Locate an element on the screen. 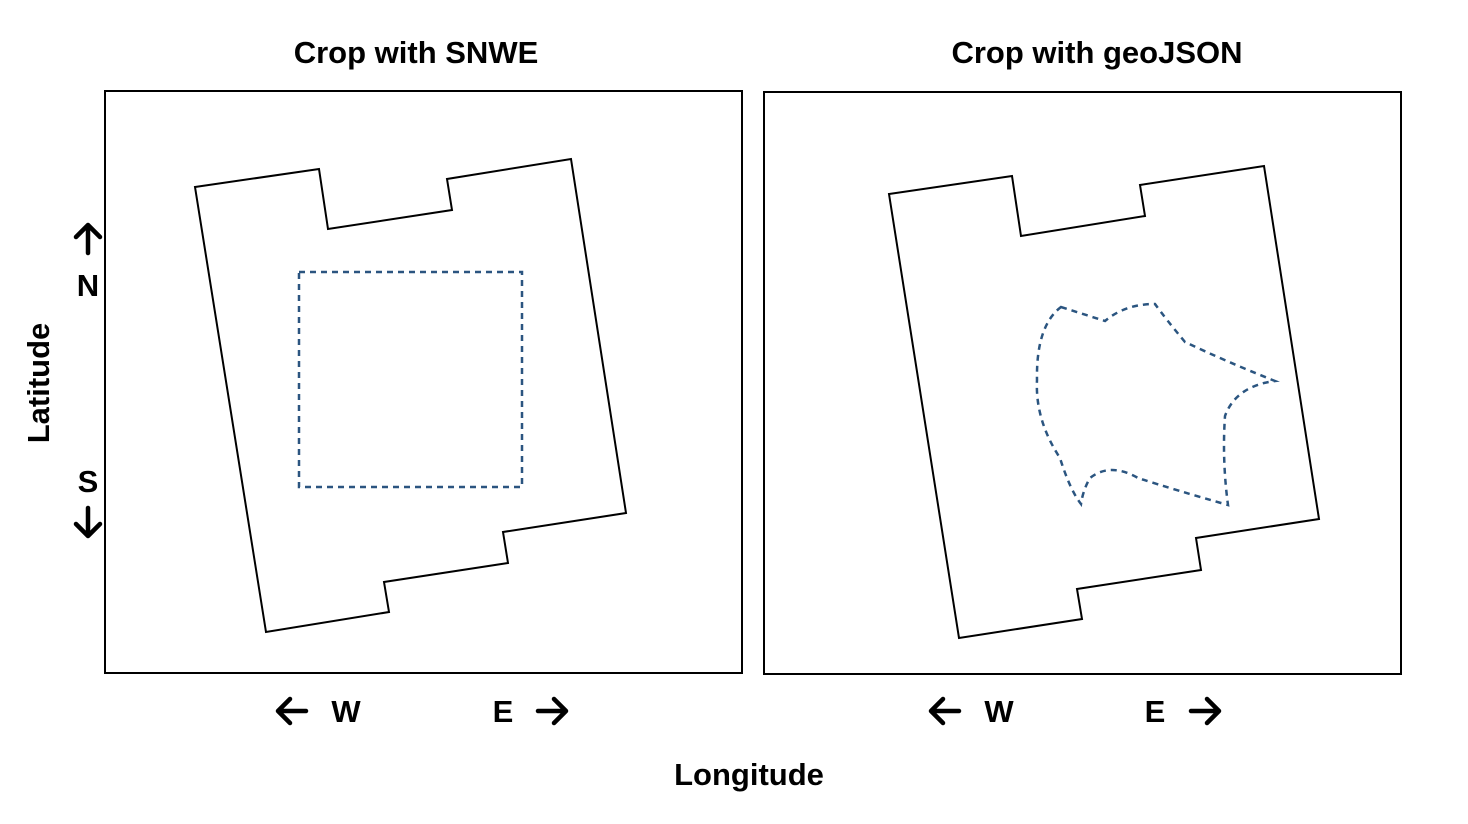 The width and height of the screenshot is (1468, 824). geojson-crop-polygon is located at coordinates (1157, 405).